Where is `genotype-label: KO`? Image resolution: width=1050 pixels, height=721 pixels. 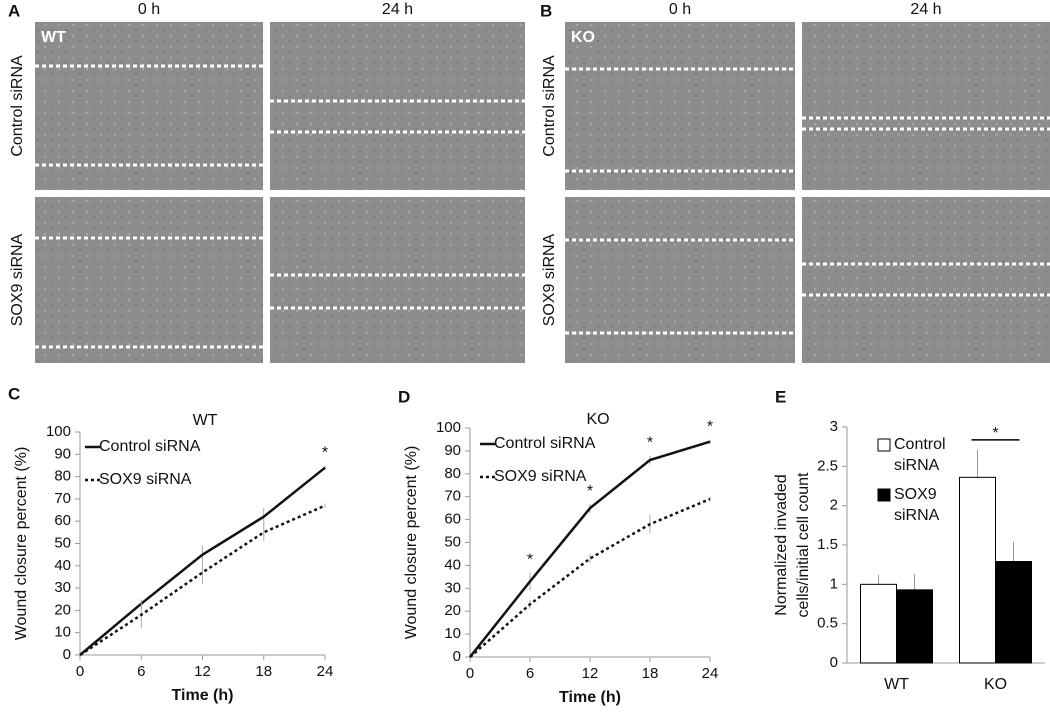
genotype-label: KO is located at coordinates (583, 37).